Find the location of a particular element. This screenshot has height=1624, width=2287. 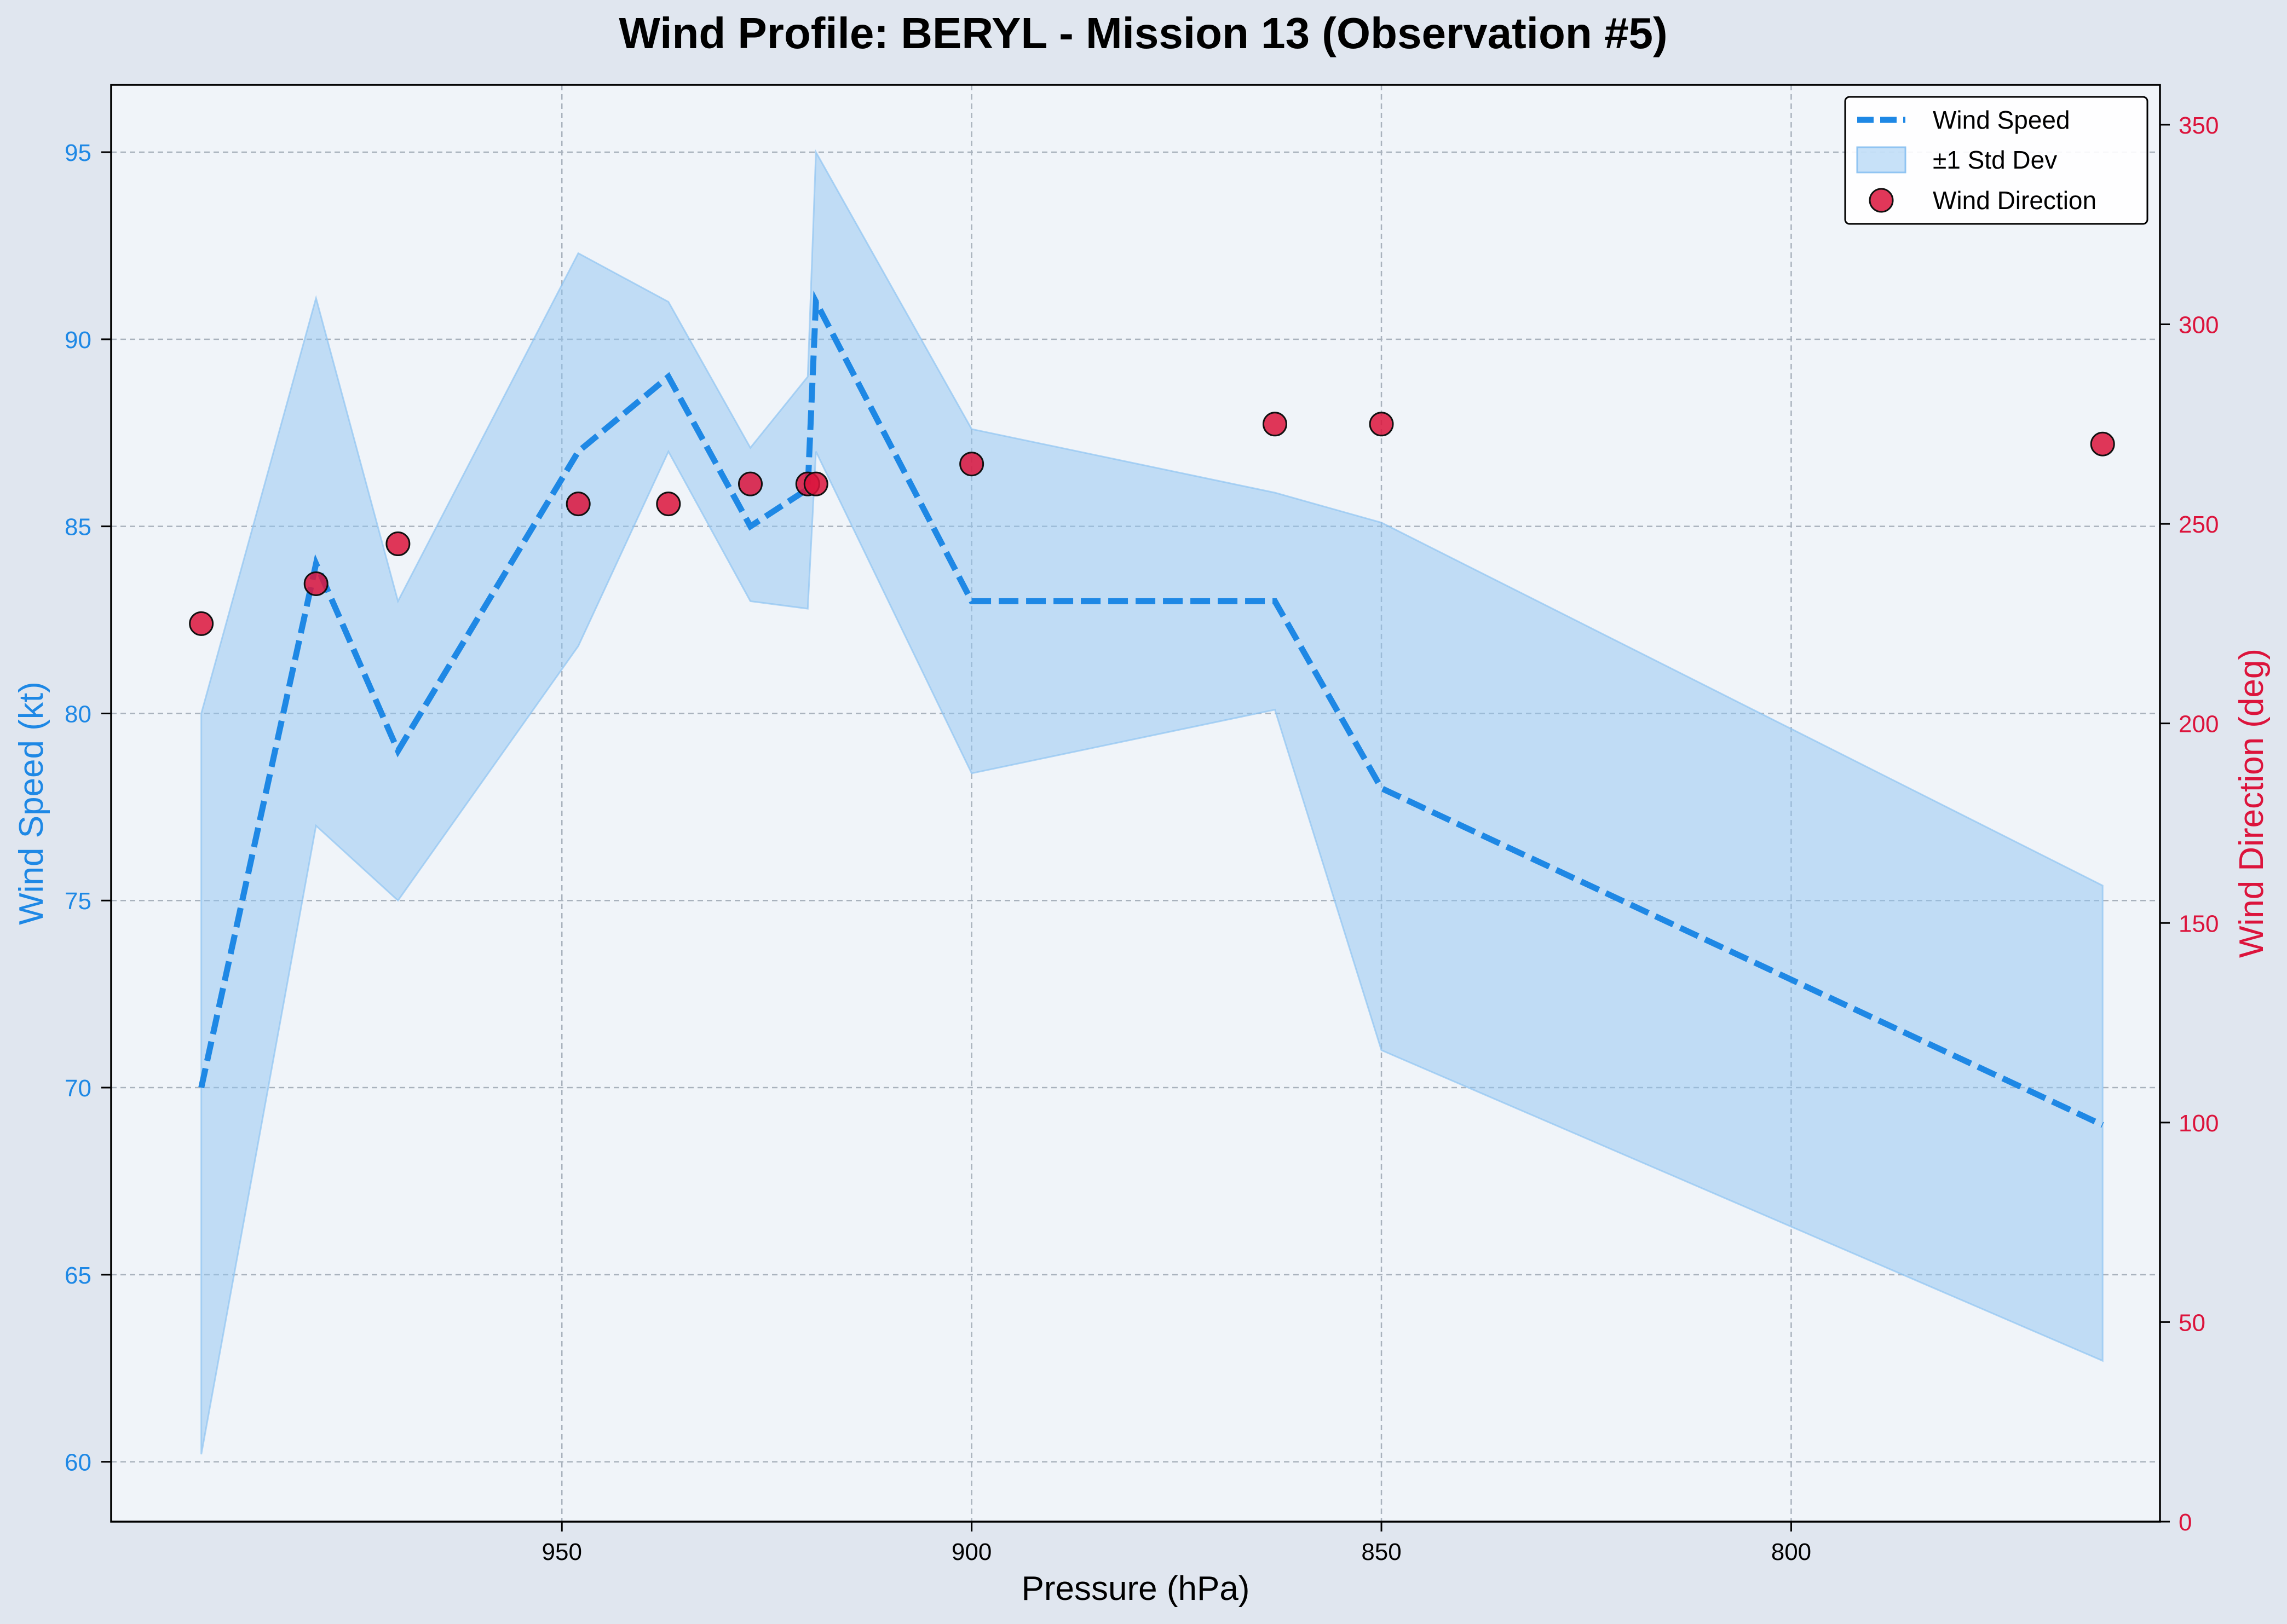

y-left-tick-label: 60 is located at coordinates (78, 1462).